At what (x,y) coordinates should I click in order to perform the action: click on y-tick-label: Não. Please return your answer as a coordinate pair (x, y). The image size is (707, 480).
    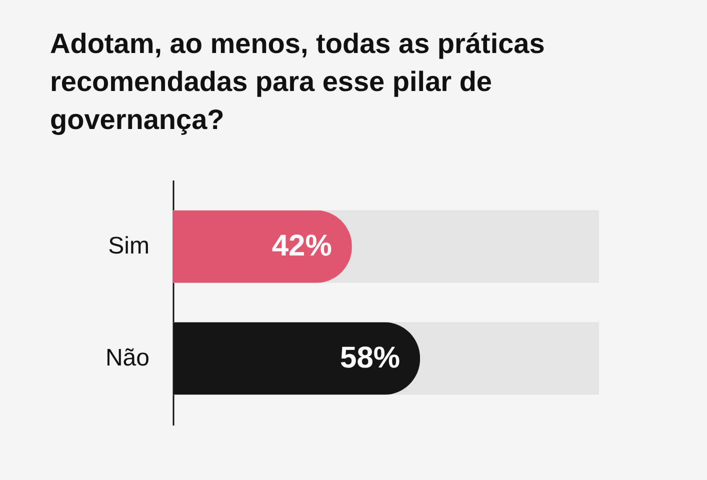
    Looking at the image, I should click on (127, 358).